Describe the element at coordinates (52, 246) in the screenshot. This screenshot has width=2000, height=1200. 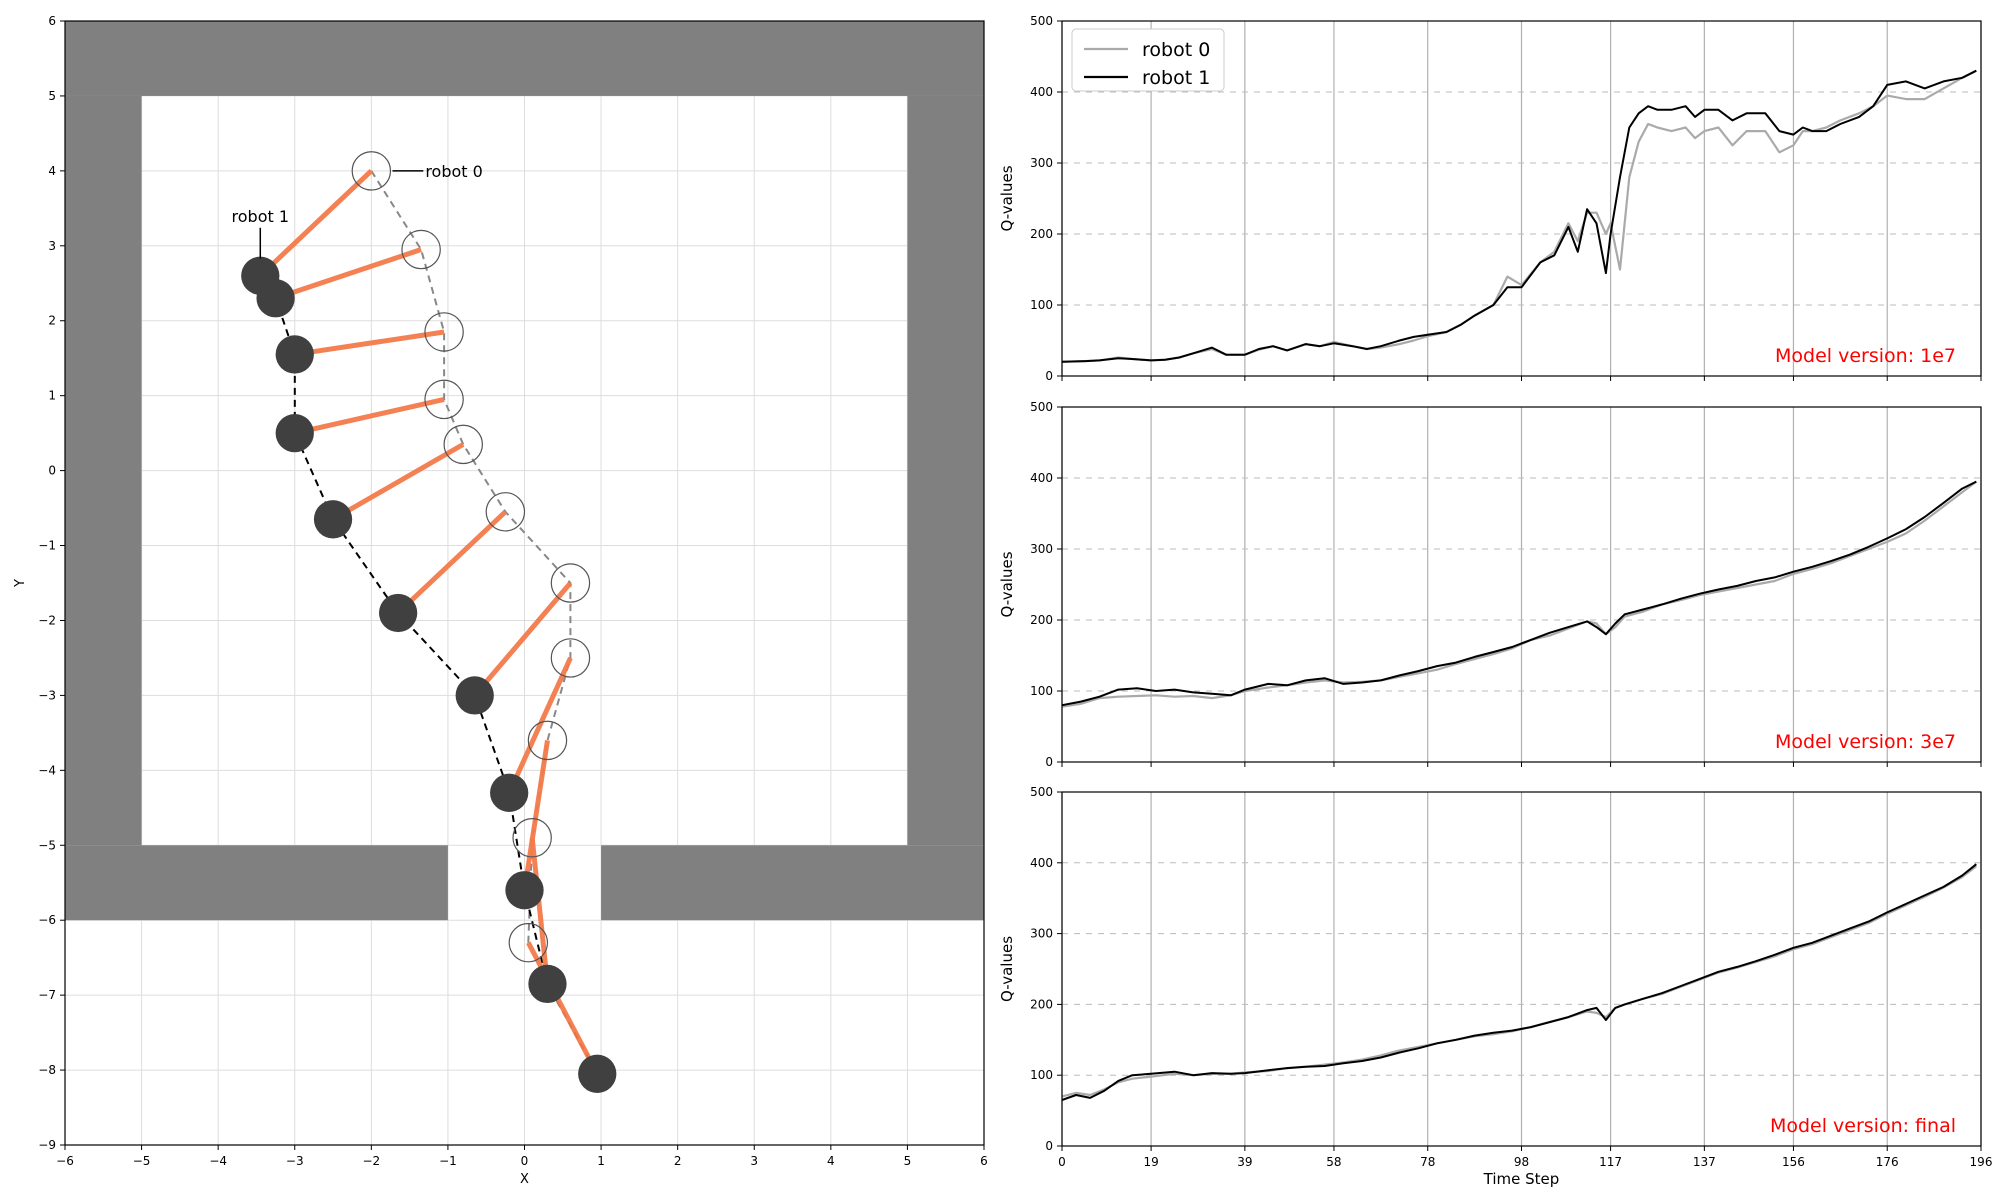
I see `map-y-tick-label: 3` at that location.